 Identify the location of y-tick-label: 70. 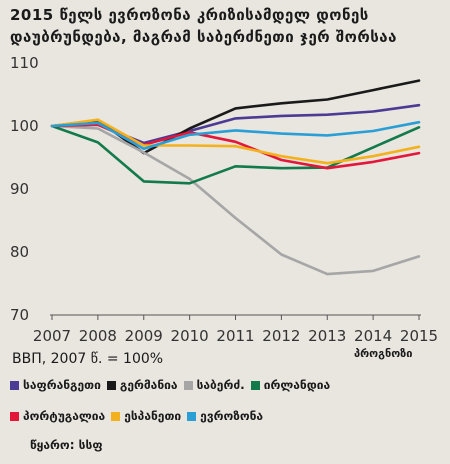
(19, 315).